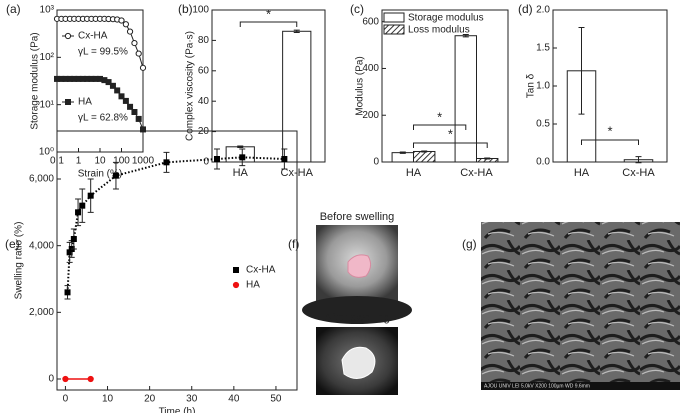 The image size is (685, 413). I want to click on y-tick-label: 6,000, so click(41, 179).